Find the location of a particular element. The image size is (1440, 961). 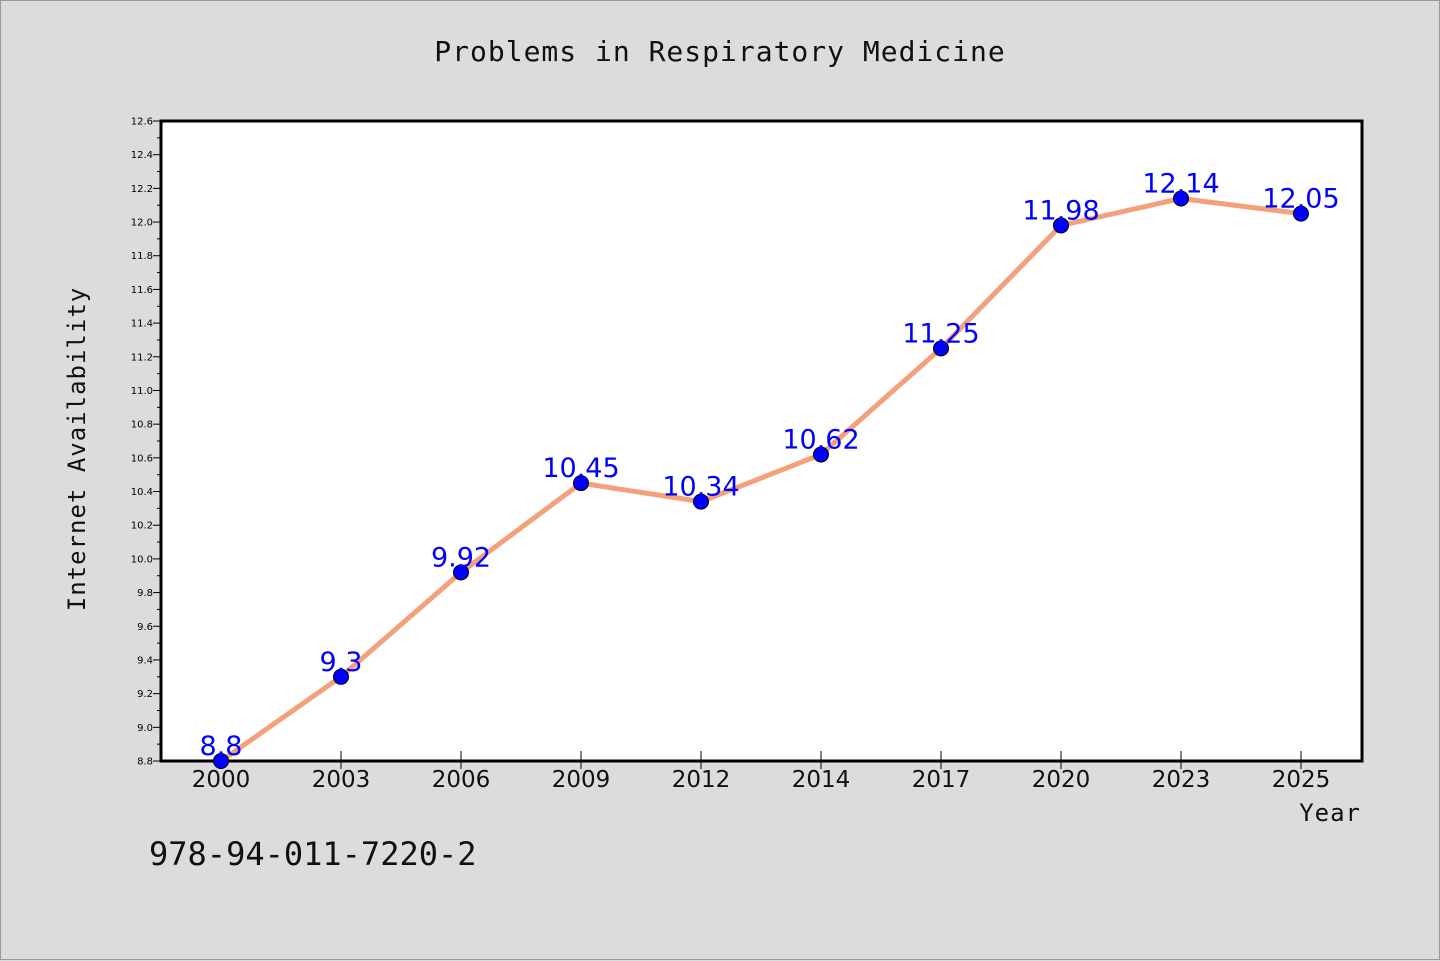

data-label: 12.05 is located at coordinates (1300, 199).